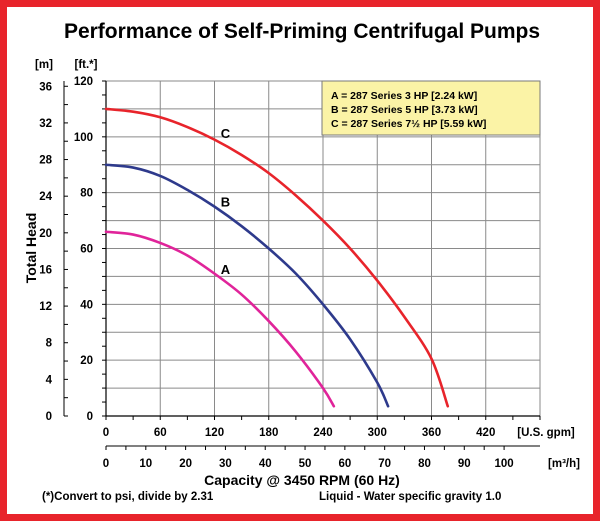 This screenshot has height=521, width=600. What do you see at coordinates (268, 433) in the screenshot?
I see `x-tick-label-gpm: 180` at bounding box center [268, 433].